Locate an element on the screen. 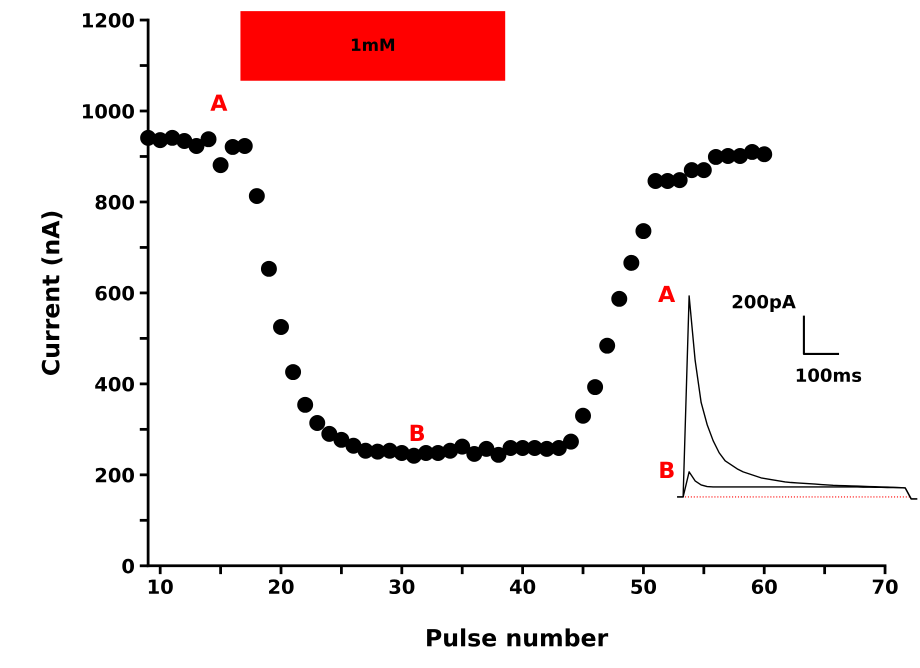 The width and height of the screenshot is (920, 668). y-axis-title: Current (nA) is located at coordinates (51, 293).